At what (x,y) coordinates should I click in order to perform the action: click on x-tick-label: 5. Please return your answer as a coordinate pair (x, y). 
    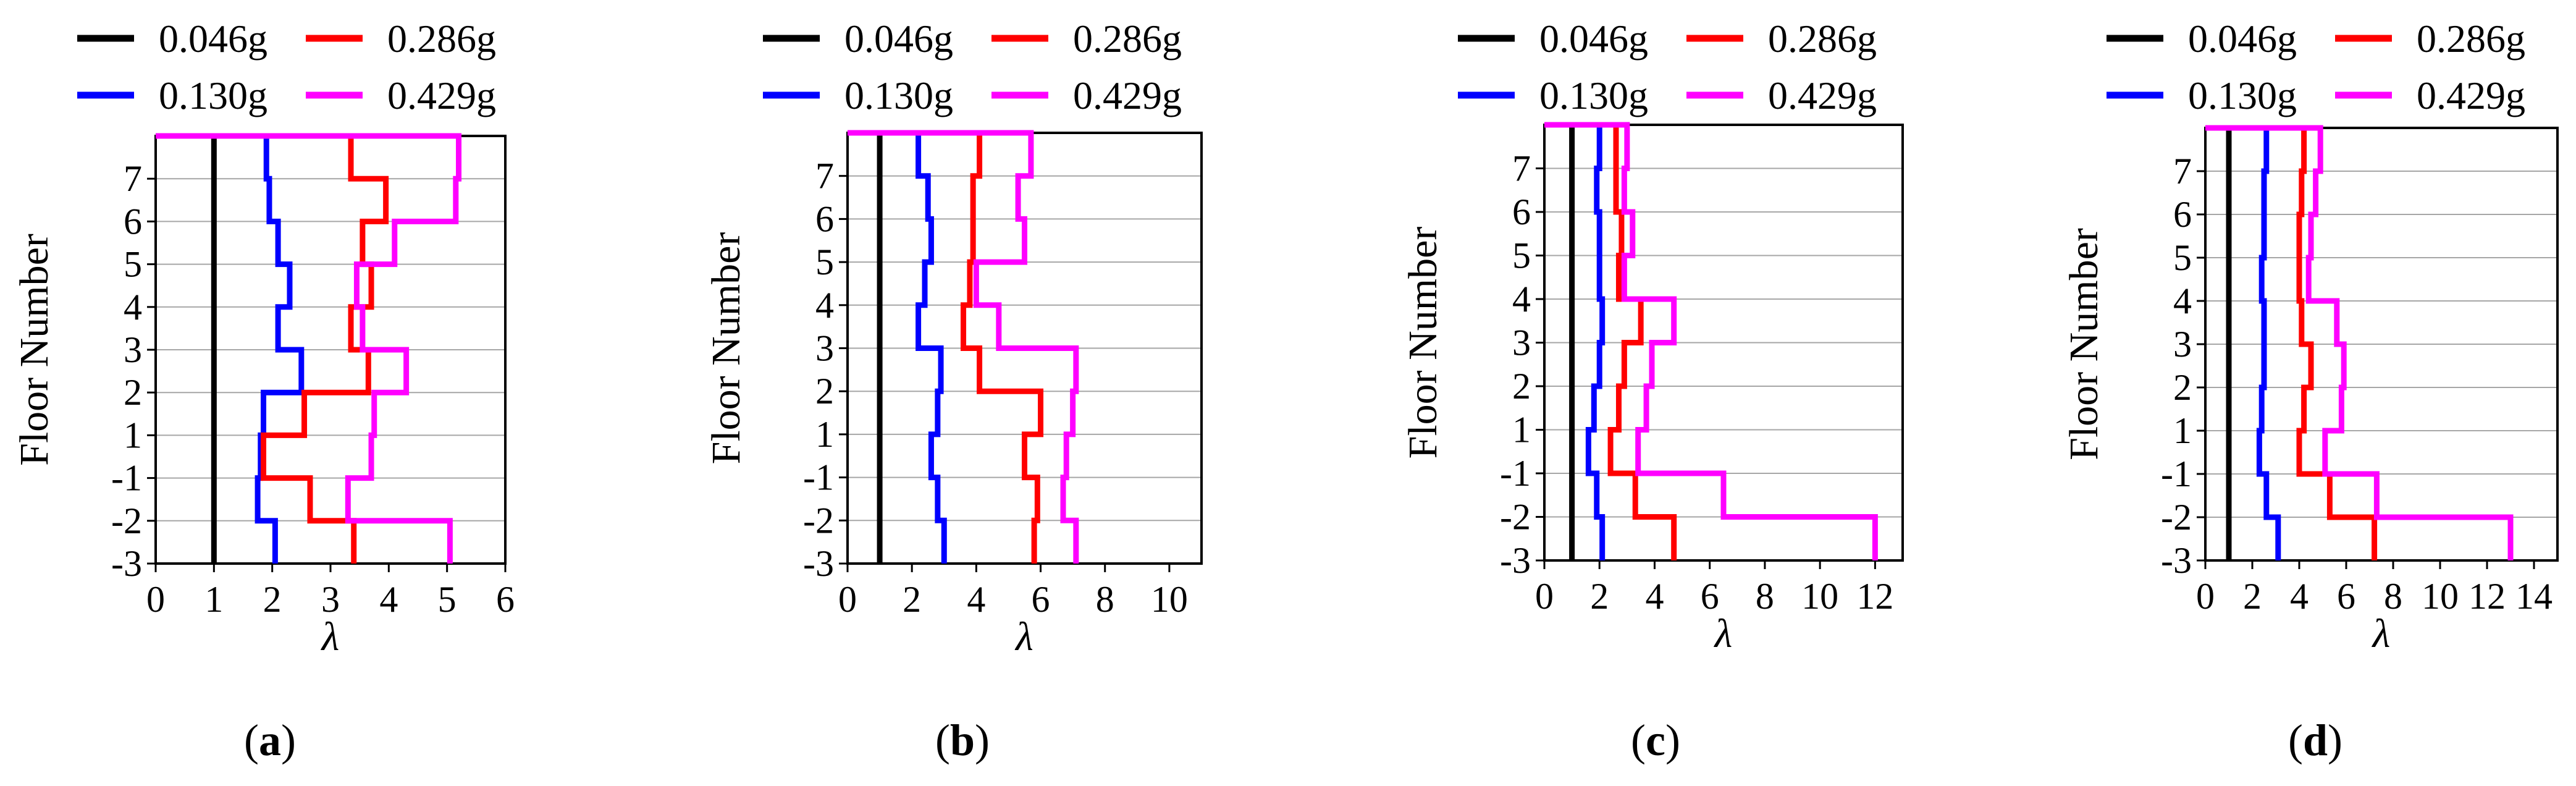
    Looking at the image, I should click on (447, 599).